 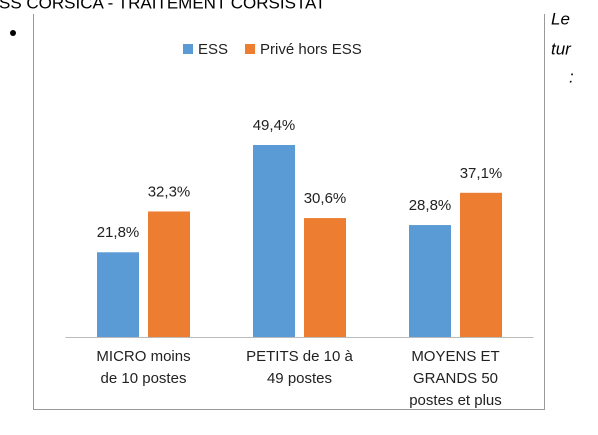 What do you see at coordinates (213, 49) in the screenshot?
I see `legend-label: ESS` at bounding box center [213, 49].